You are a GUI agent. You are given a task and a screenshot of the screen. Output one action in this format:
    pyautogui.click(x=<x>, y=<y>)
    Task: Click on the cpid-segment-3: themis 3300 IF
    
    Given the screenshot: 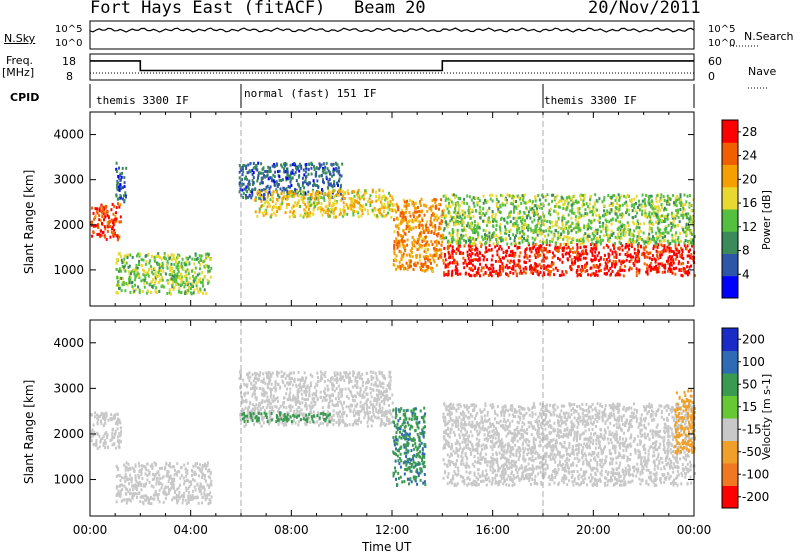 What is the action you would take?
    pyautogui.click(x=590, y=100)
    